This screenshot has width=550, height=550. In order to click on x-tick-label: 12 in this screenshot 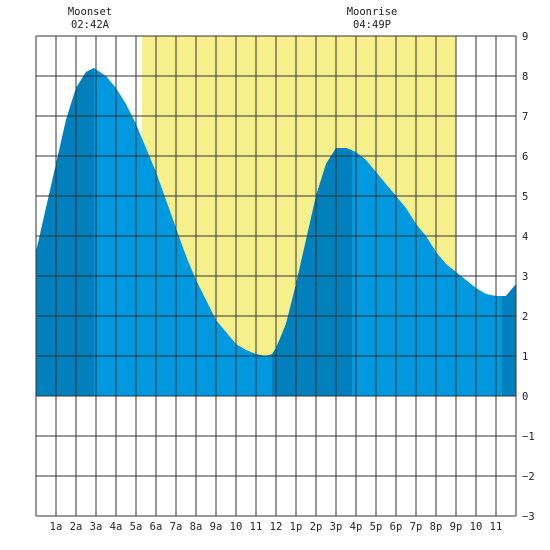, I will do `click(276, 527)`.